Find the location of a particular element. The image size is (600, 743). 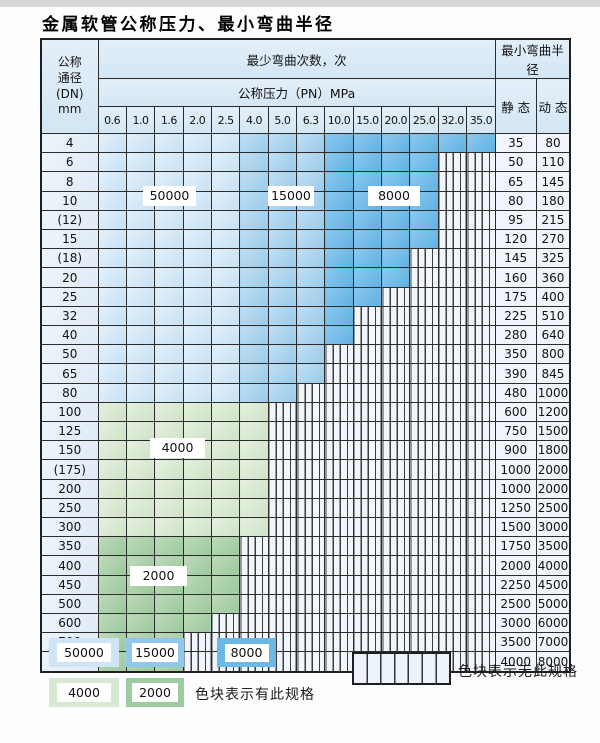

pressure-header-cell: 35.0 is located at coordinates (481, 120).